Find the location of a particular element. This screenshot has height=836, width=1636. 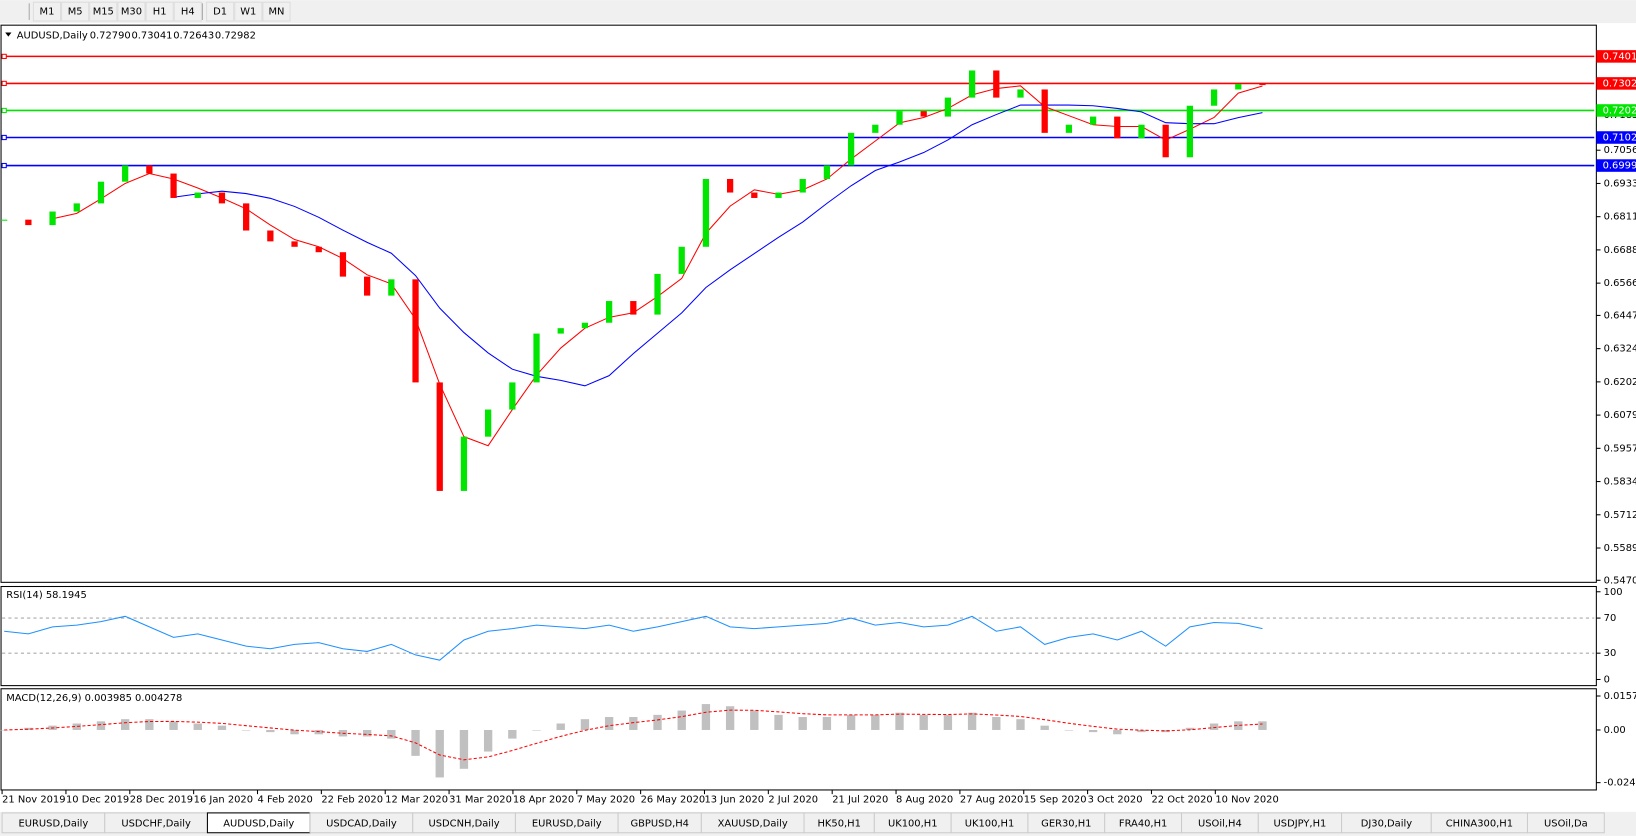

y-tick-label: 30 is located at coordinates (1610, 653).